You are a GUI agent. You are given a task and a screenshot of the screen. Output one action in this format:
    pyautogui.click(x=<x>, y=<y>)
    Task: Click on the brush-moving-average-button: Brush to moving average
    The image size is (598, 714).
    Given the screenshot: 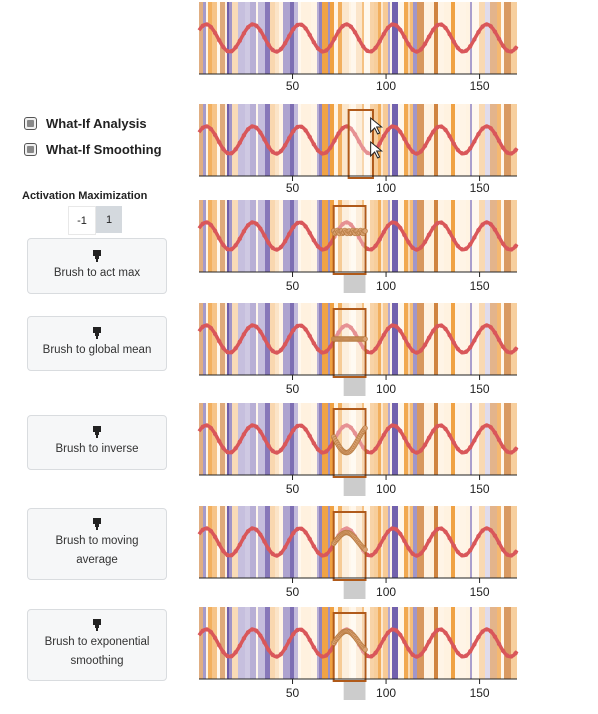 What is the action you would take?
    pyautogui.click(x=97, y=544)
    